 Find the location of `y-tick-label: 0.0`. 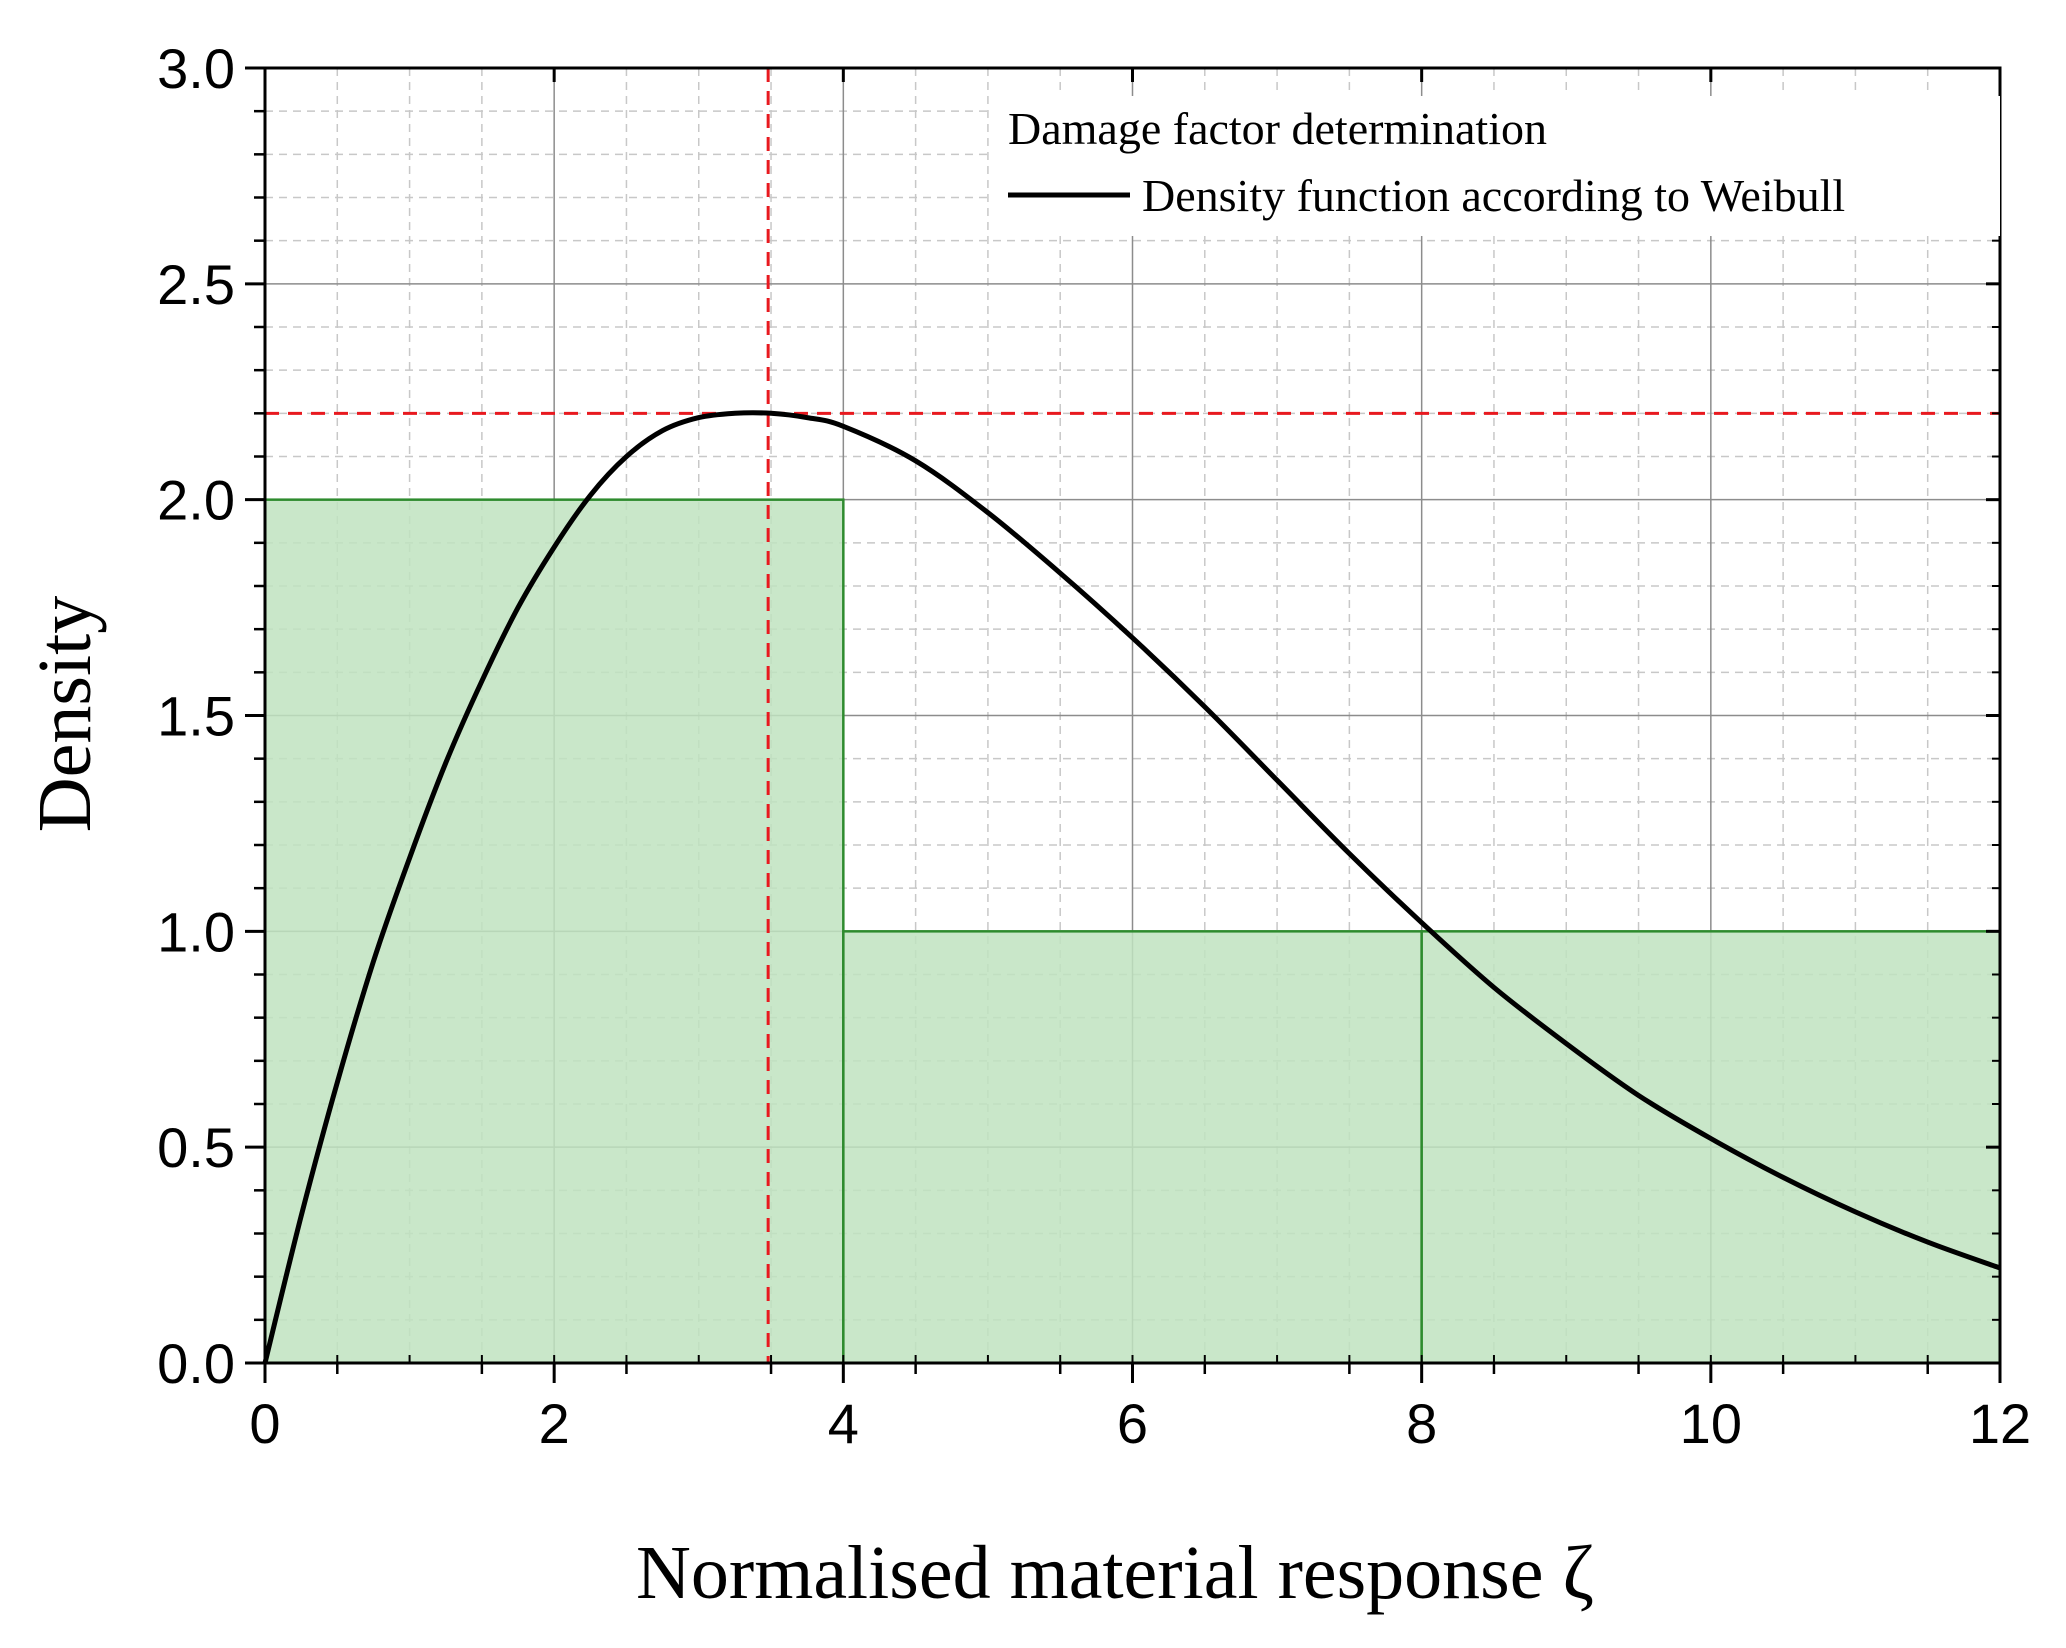

y-tick-label: 0.0 is located at coordinates (196, 1363).